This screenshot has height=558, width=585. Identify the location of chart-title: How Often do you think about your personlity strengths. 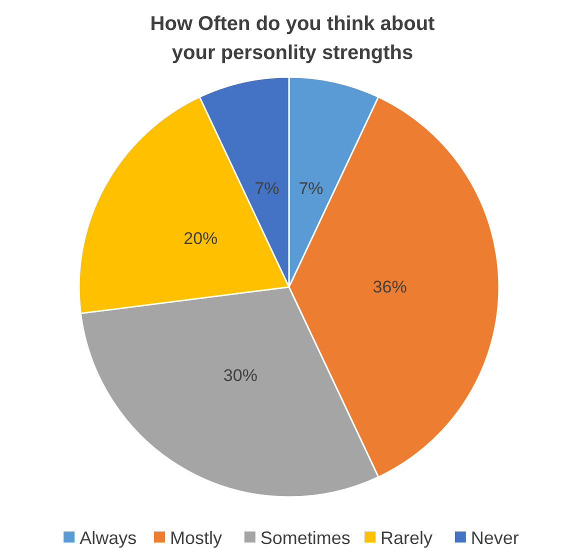
(293, 38).